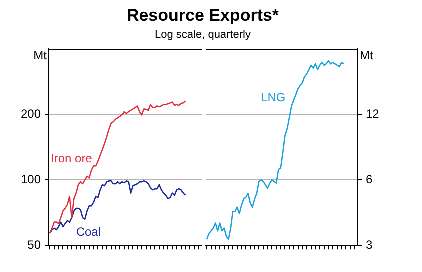 This screenshot has height=272, width=422. Describe the element at coordinates (203, 16) in the screenshot. I see `chart-title: Resource Exports*` at that location.